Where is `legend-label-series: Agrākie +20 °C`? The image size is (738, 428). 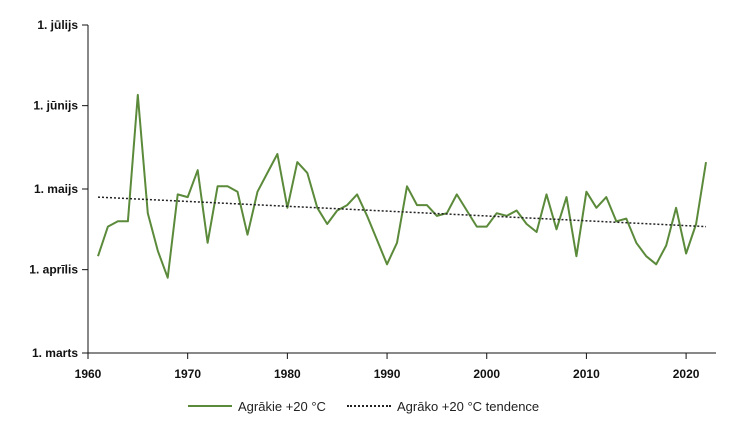 legend-label-series: Agrākie +20 °C is located at coordinates (282, 406).